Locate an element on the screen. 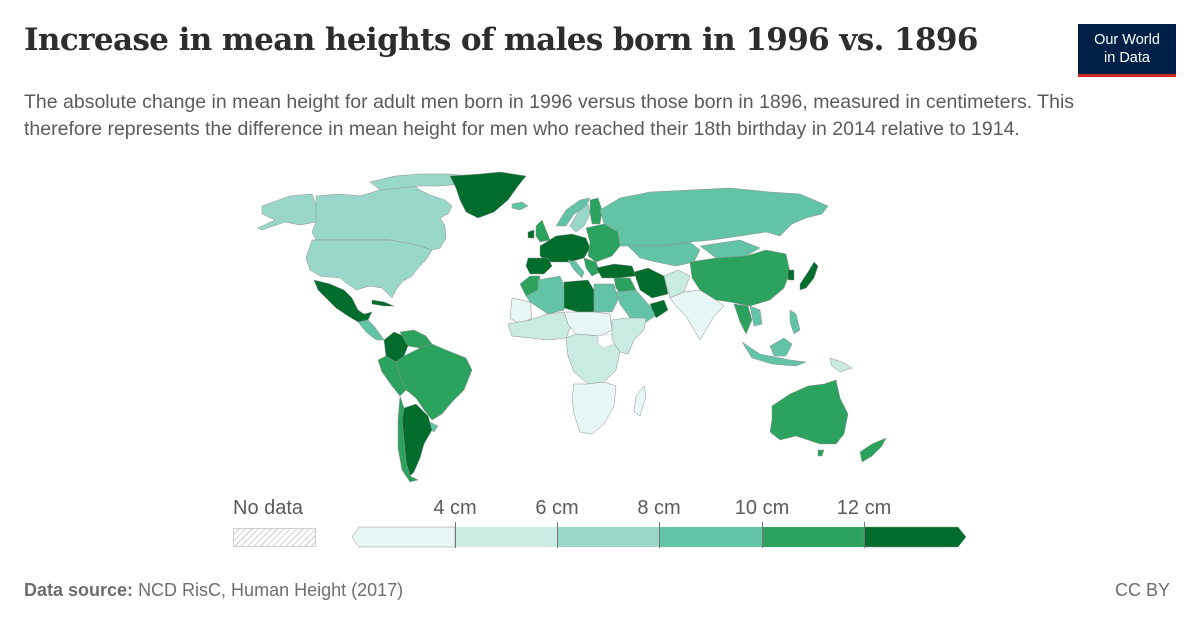  region-south-sudan is located at coordinates (606, 341).